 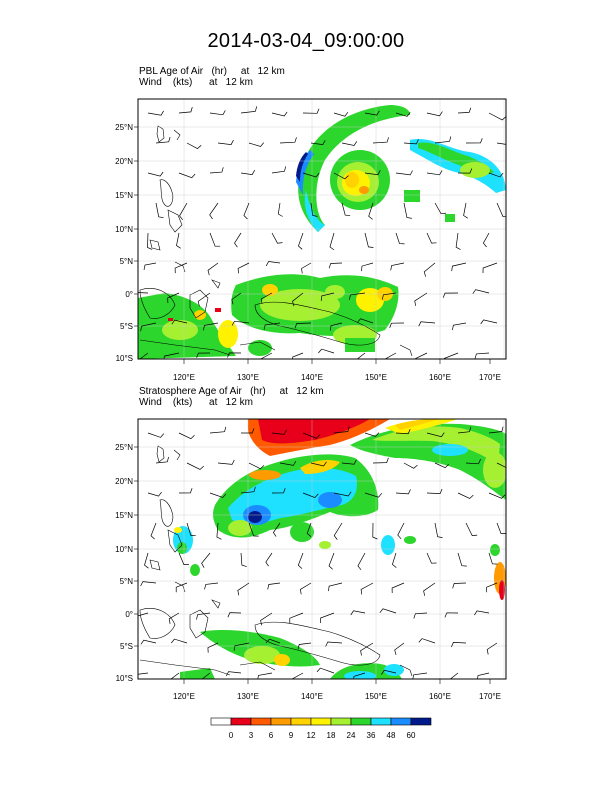 I want to click on pbl-lat-label: 0°, so click(x=129, y=294).